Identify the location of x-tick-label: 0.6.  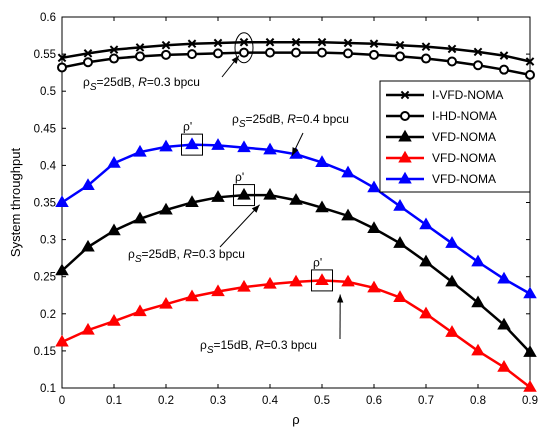
(374, 401).